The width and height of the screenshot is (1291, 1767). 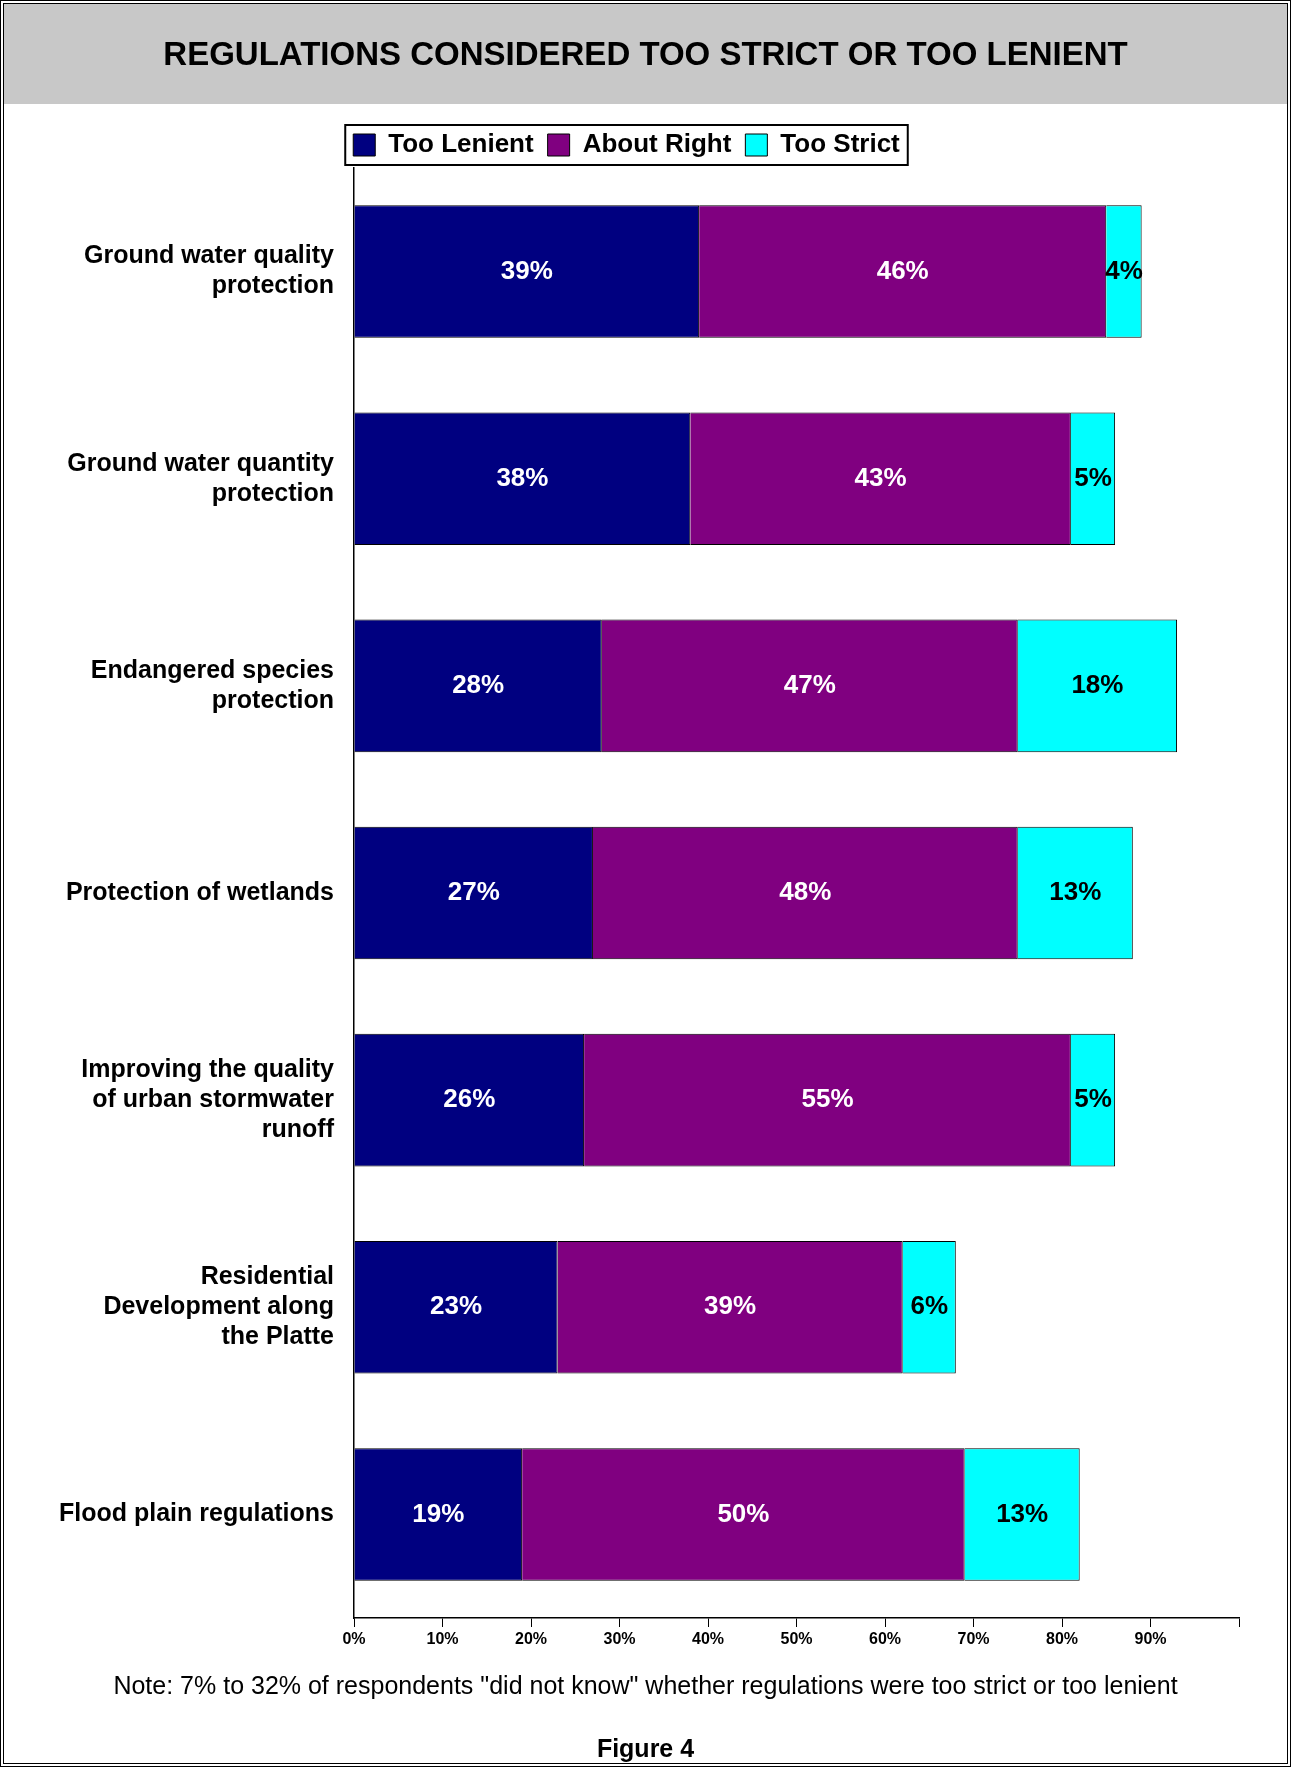 I want to click on x-tick-label: 70%, so click(x=973, y=1639).